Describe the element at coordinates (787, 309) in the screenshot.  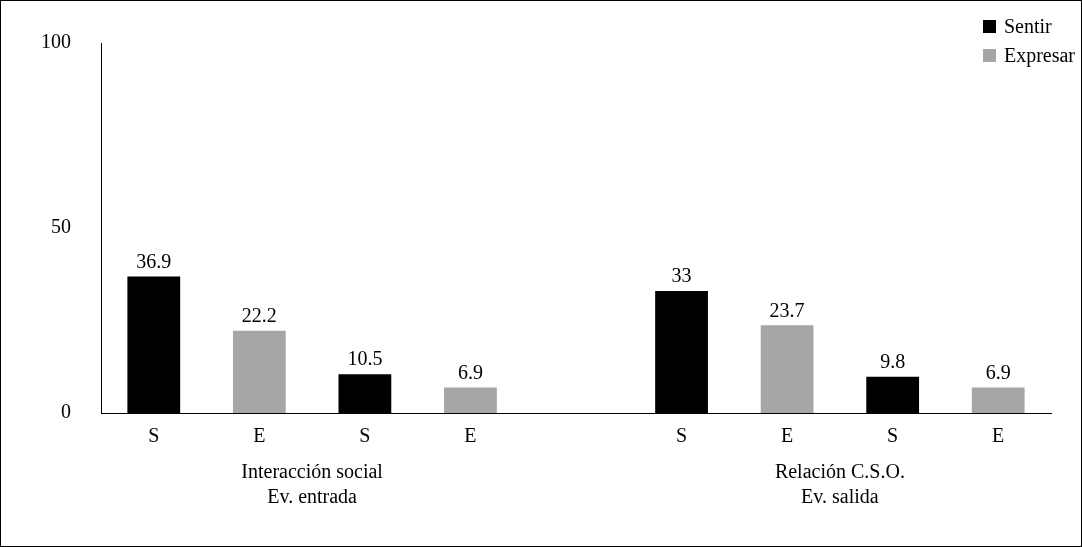
I see `data-label: 23.7` at that location.